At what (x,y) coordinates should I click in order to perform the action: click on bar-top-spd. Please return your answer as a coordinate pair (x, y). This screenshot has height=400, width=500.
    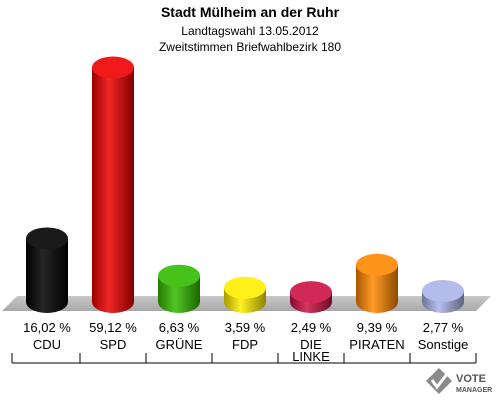
    Looking at the image, I should click on (113, 67).